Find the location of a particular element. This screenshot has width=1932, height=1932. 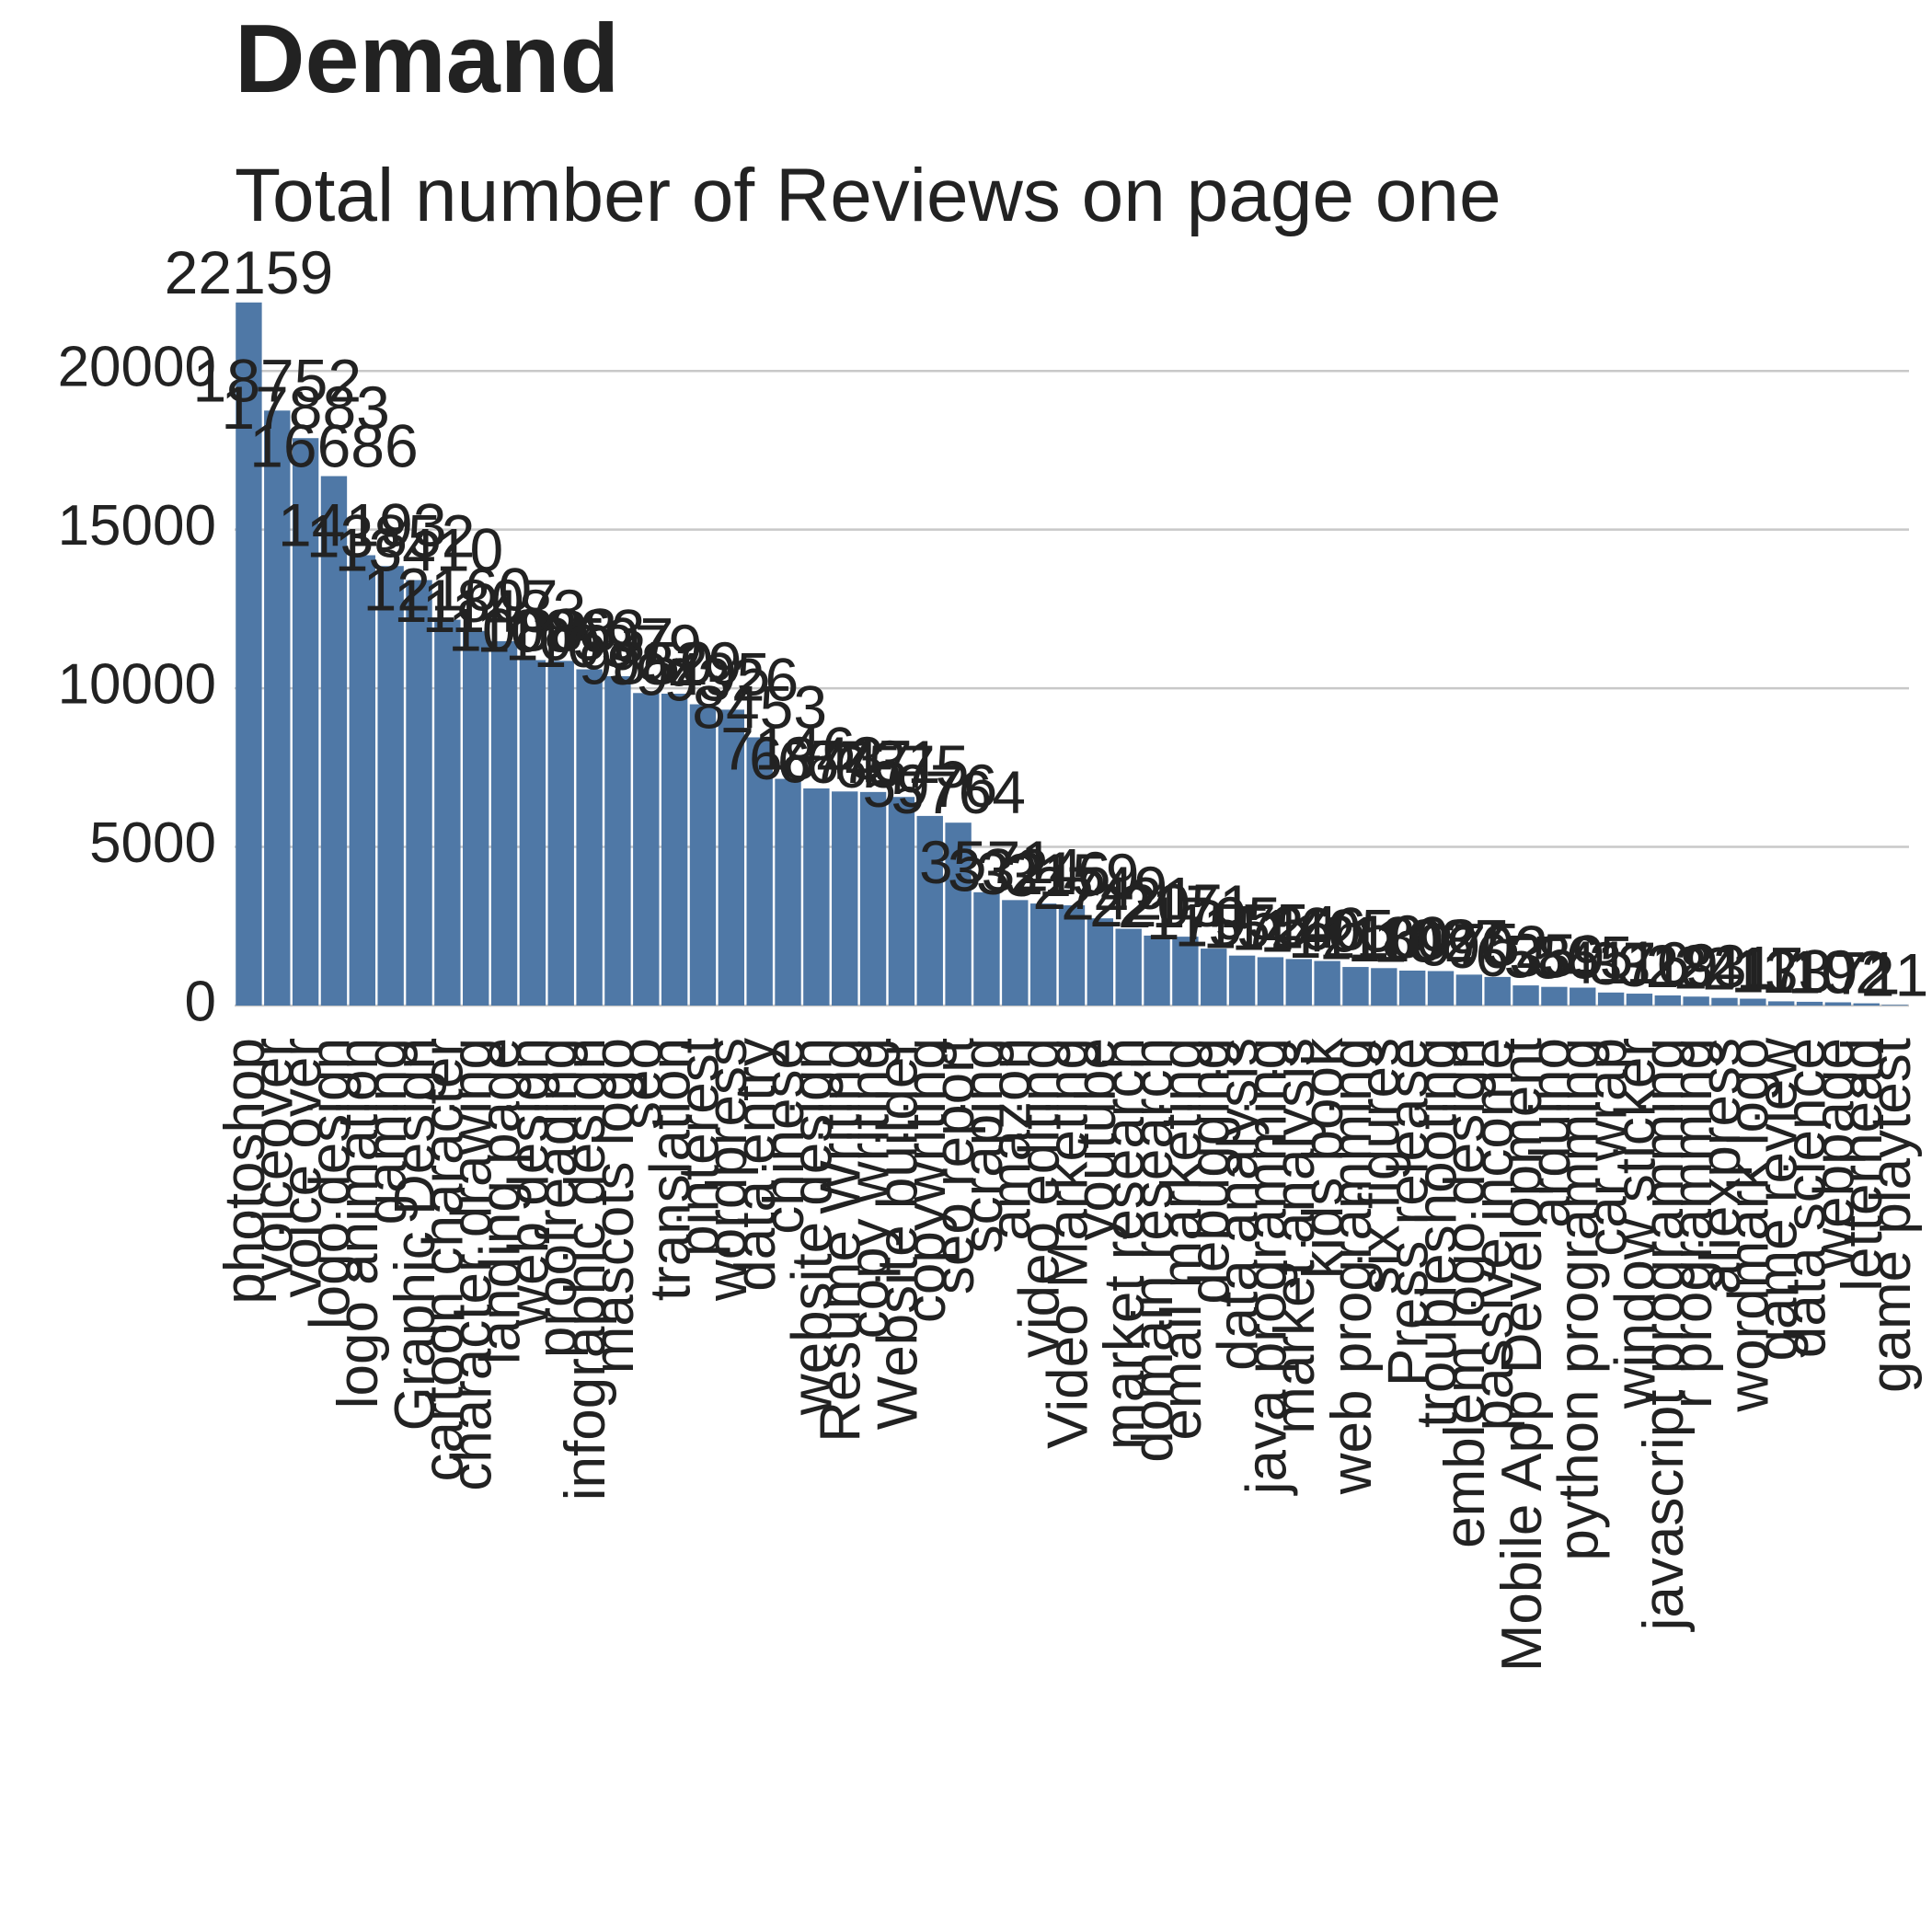

y-tick-label: 15000 is located at coordinates (137, 526).